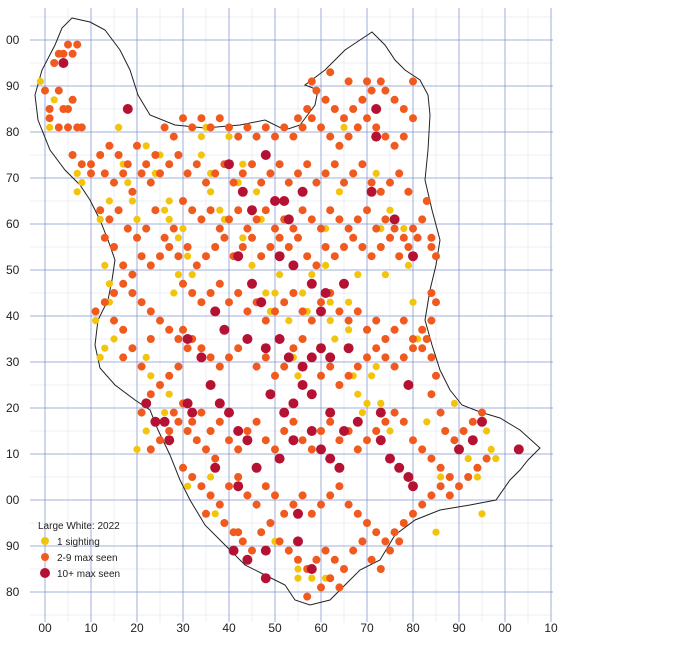 The height and width of the screenshot is (647, 696). I want to click on x-tick-label: 80, so click(413, 628).